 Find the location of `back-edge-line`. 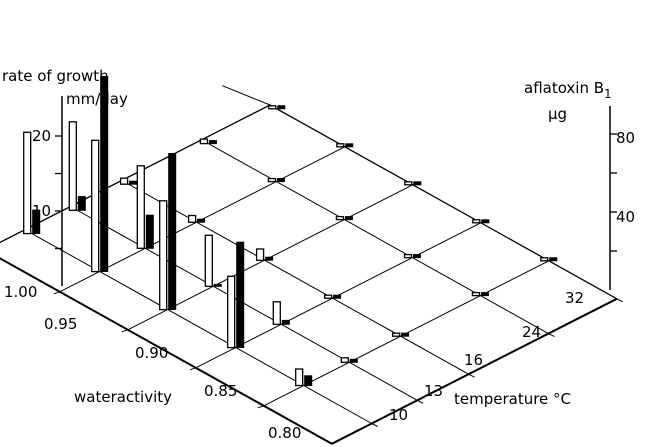

back-edge-line is located at coordinates (246, 95).